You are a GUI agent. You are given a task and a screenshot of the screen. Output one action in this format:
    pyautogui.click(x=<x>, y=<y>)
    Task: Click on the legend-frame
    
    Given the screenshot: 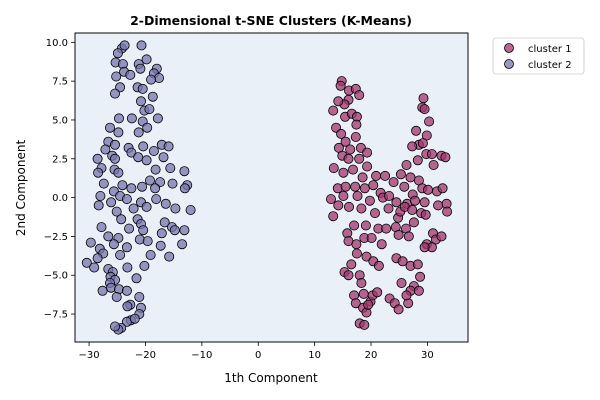 What is the action you would take?
    pyautogui.click(x=538, y=56)
    